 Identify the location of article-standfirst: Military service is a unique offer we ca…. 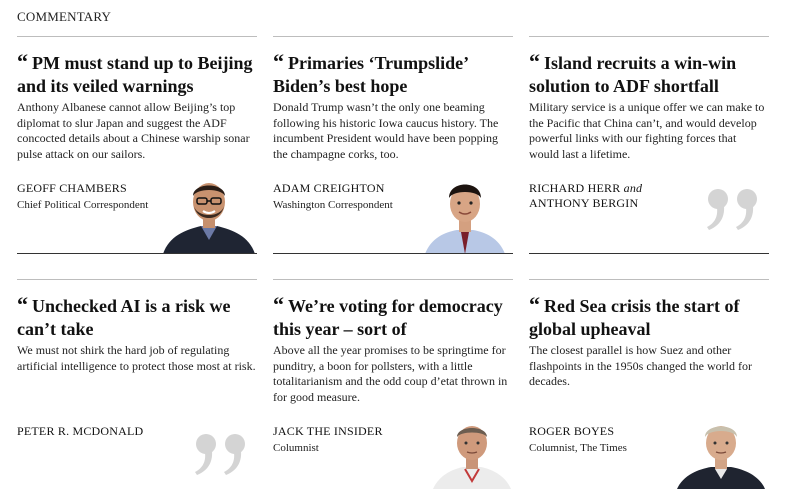
(647, 130).